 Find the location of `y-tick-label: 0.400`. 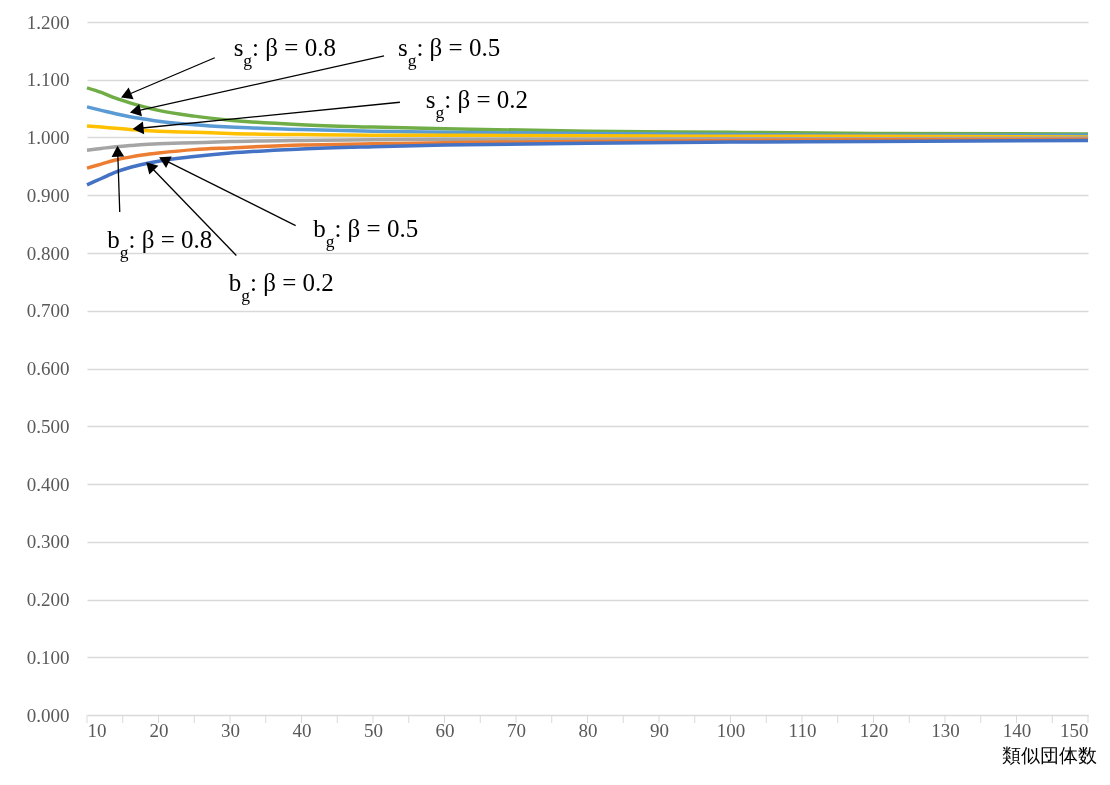

y-tick-label: 0.400 is located at coordinates (48, 484).